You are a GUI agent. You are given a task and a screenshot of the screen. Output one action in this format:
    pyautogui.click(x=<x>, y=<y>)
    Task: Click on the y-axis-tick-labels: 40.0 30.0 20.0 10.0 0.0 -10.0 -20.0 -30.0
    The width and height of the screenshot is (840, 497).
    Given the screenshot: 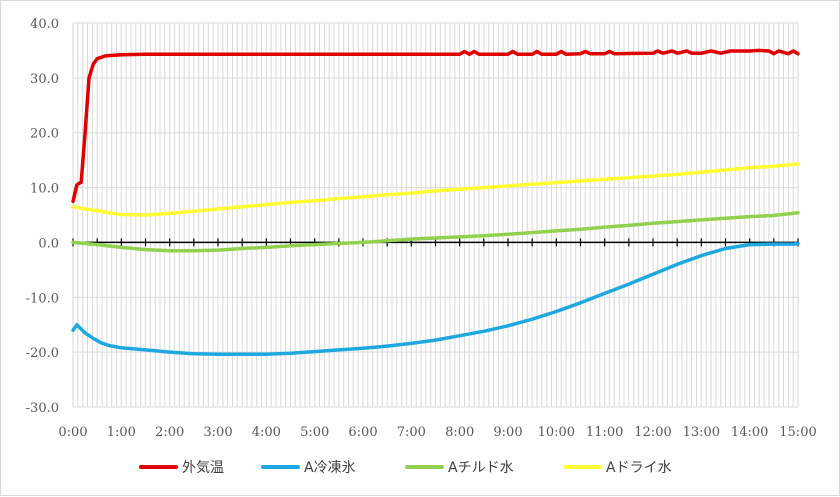 What is the action you would take?
    pyautogui.click(x=42, y=216)
    